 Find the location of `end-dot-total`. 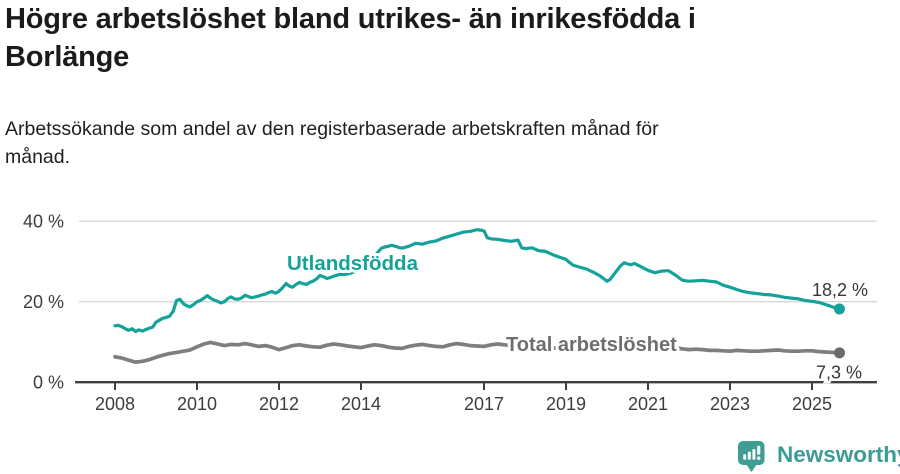

end-dot-total is located at coordinates (839, 353).